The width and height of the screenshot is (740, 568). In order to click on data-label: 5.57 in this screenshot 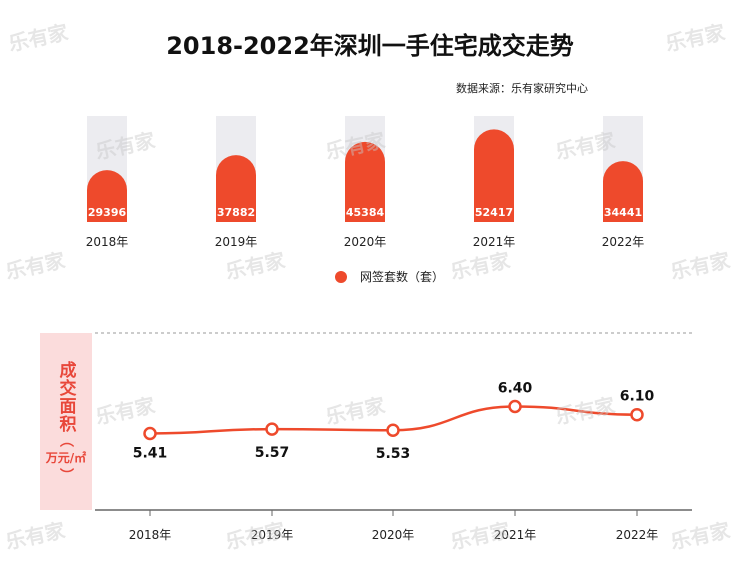, I will do `click(272, 453)`.